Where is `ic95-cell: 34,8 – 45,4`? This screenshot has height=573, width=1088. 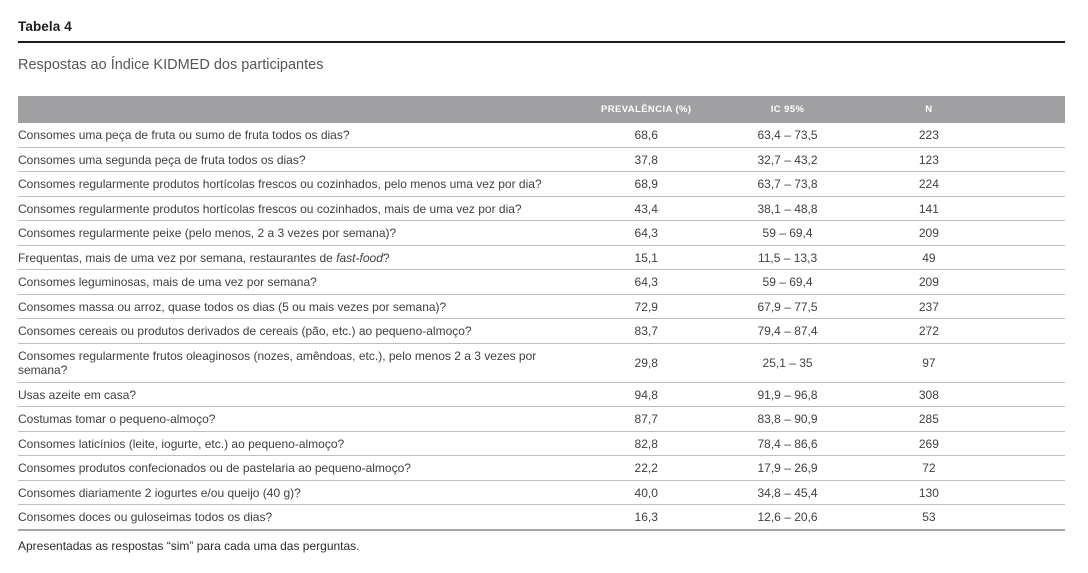 ic95-cell: 34,8 – 45,4 is located at coordinates (787, 492).